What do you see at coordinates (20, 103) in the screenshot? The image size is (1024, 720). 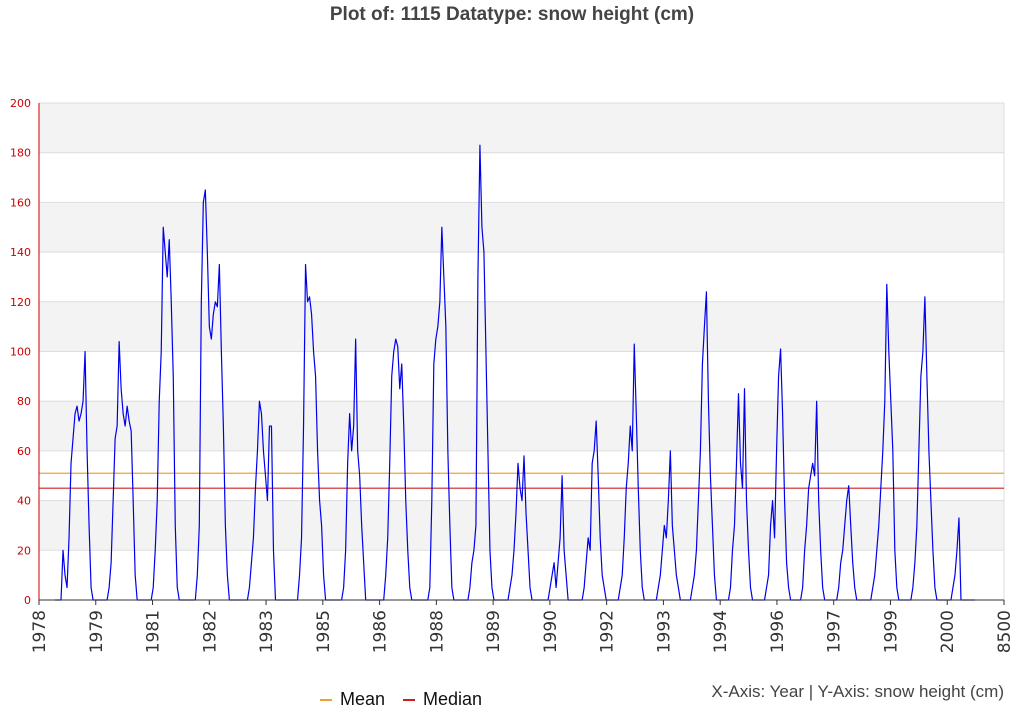 I see `y-tick-label: 200` at bounding box center [20, 103].